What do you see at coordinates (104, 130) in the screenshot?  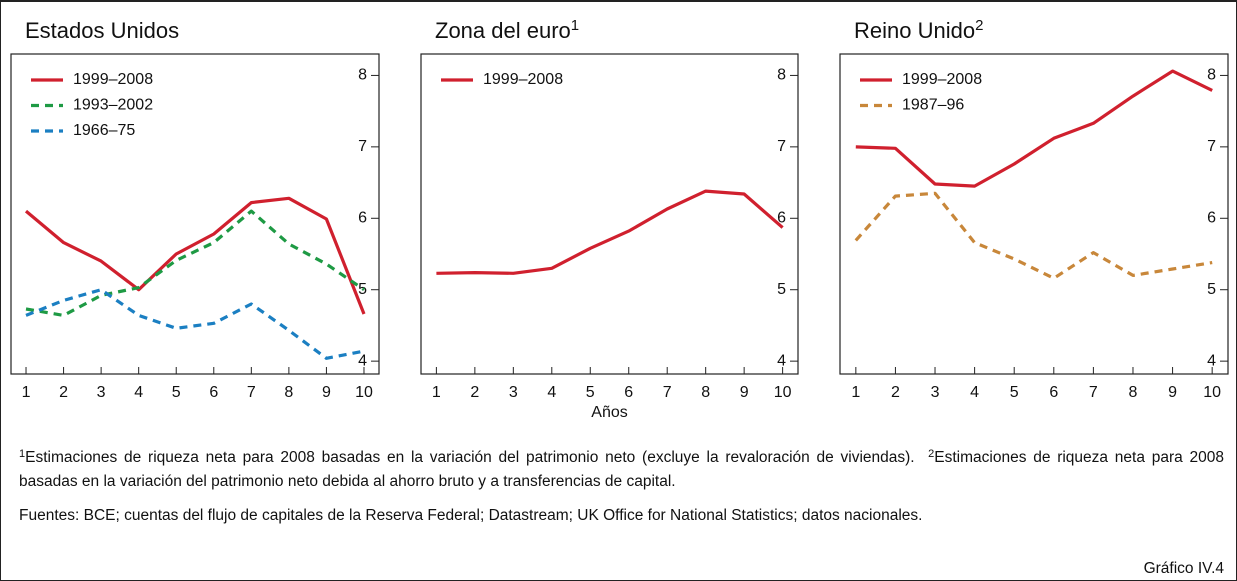 I see `legend-label: 1966–75` at bounding box center [104, 130].